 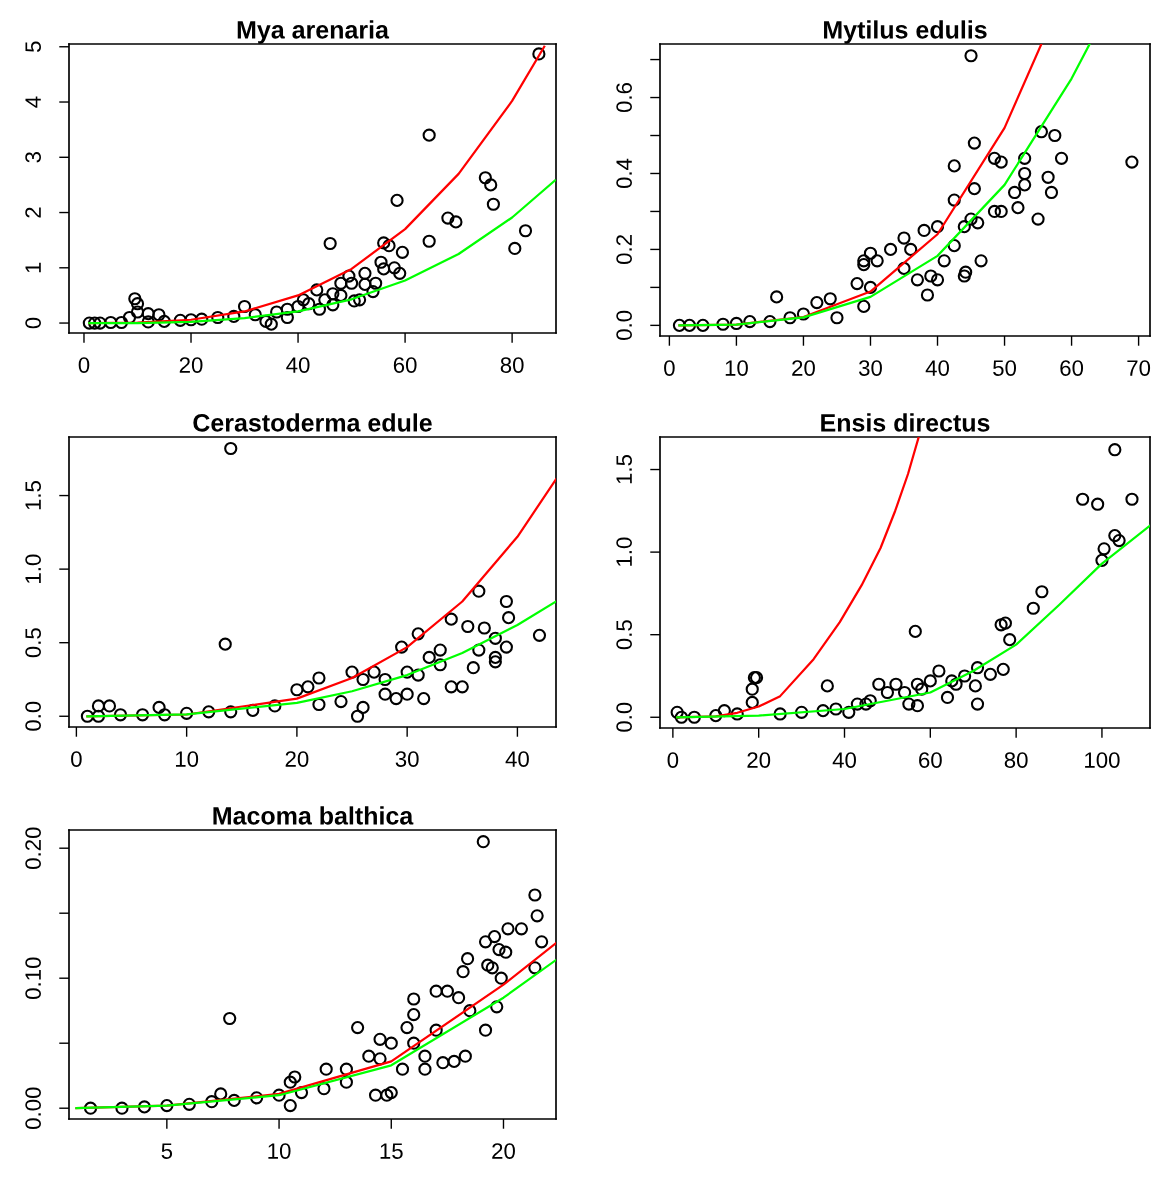 What do you see at coordinates (33, 978) in the screenshot?
I see `y-tick-label: 0.10` at bounding box center [33, 978].